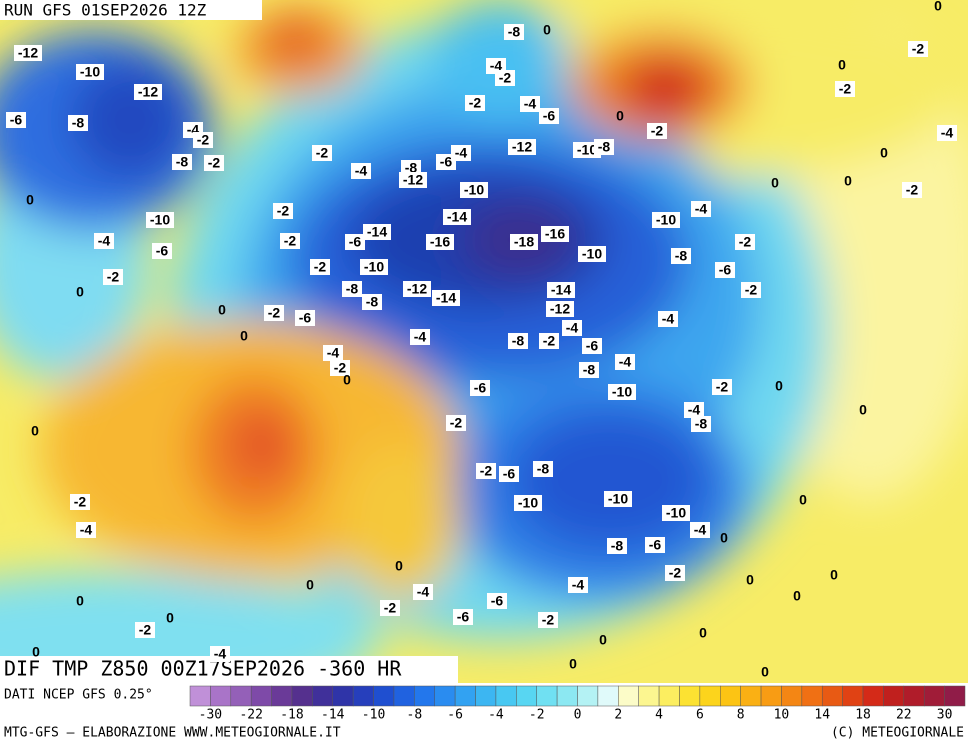 This screenshot has height=745, width=968. I want to click on legend-tick-label: 30, so click(945, 715).